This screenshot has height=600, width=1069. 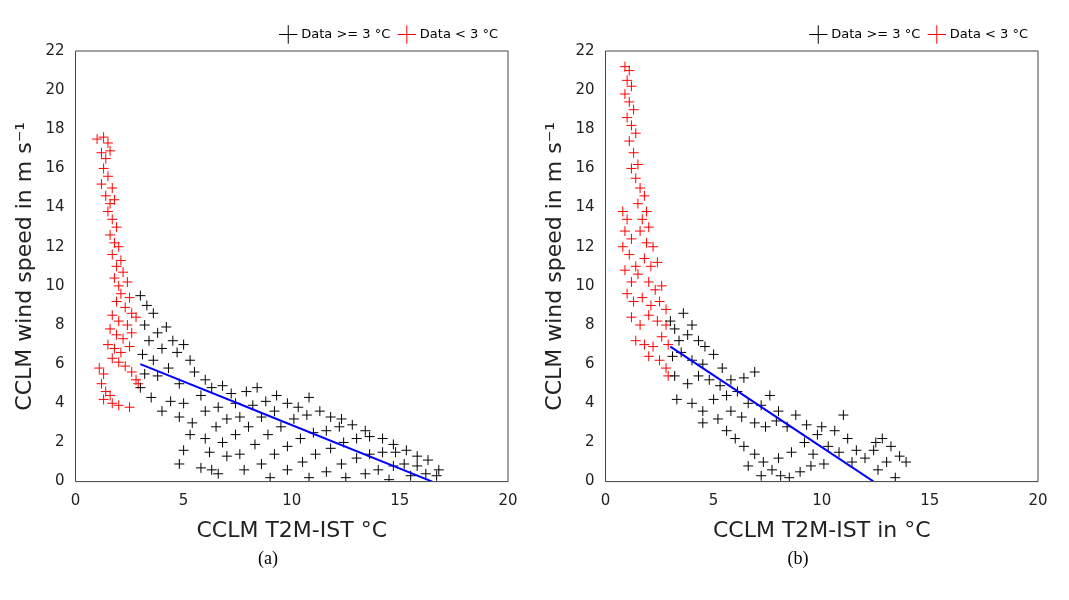 I want to click on text: (b), so click(x=798, y=558).